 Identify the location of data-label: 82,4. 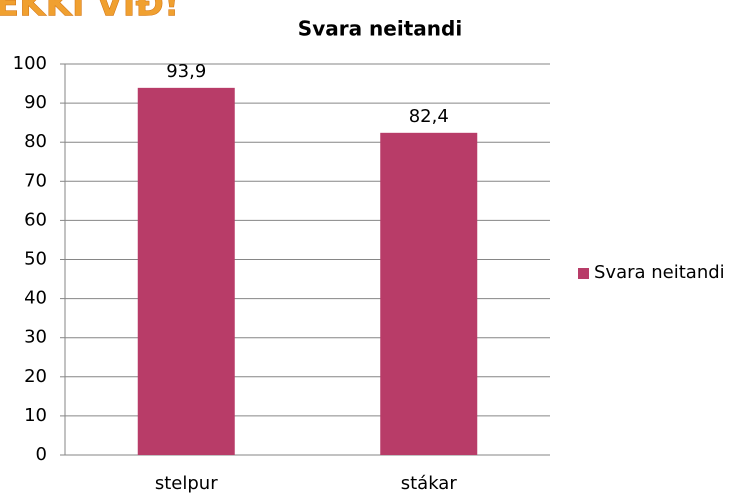
(429, 116).